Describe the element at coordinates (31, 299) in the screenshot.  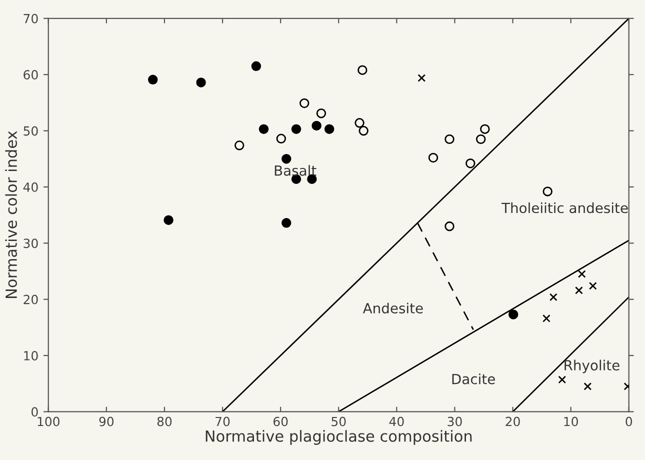
I see `y-tick-label: 20` at that location.